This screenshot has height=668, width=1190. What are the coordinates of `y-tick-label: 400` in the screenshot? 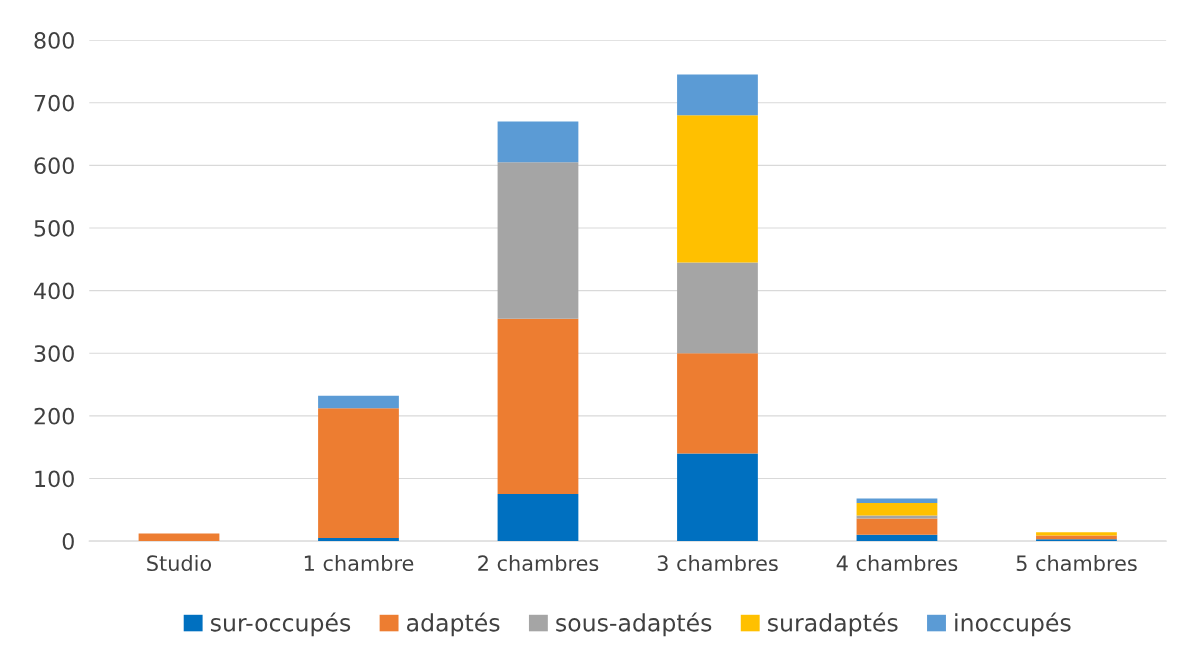 It's located at (54, 291).